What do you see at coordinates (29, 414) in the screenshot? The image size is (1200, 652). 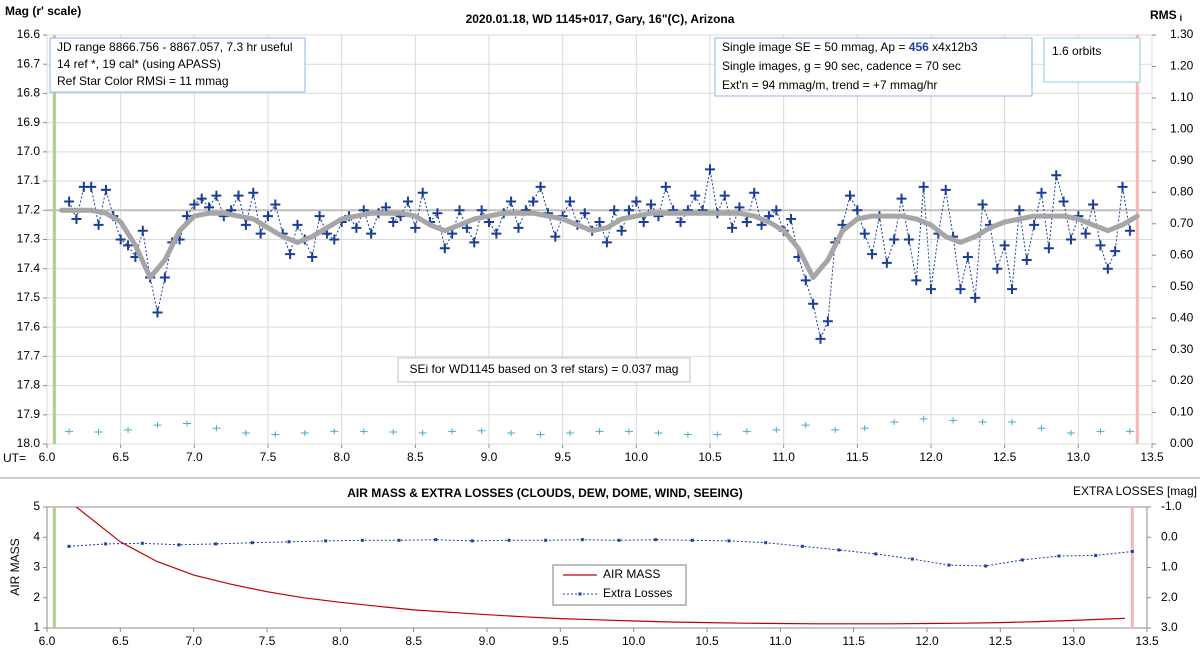 I see `y-tick-label: 17.9` at bounding box center [29, 414].